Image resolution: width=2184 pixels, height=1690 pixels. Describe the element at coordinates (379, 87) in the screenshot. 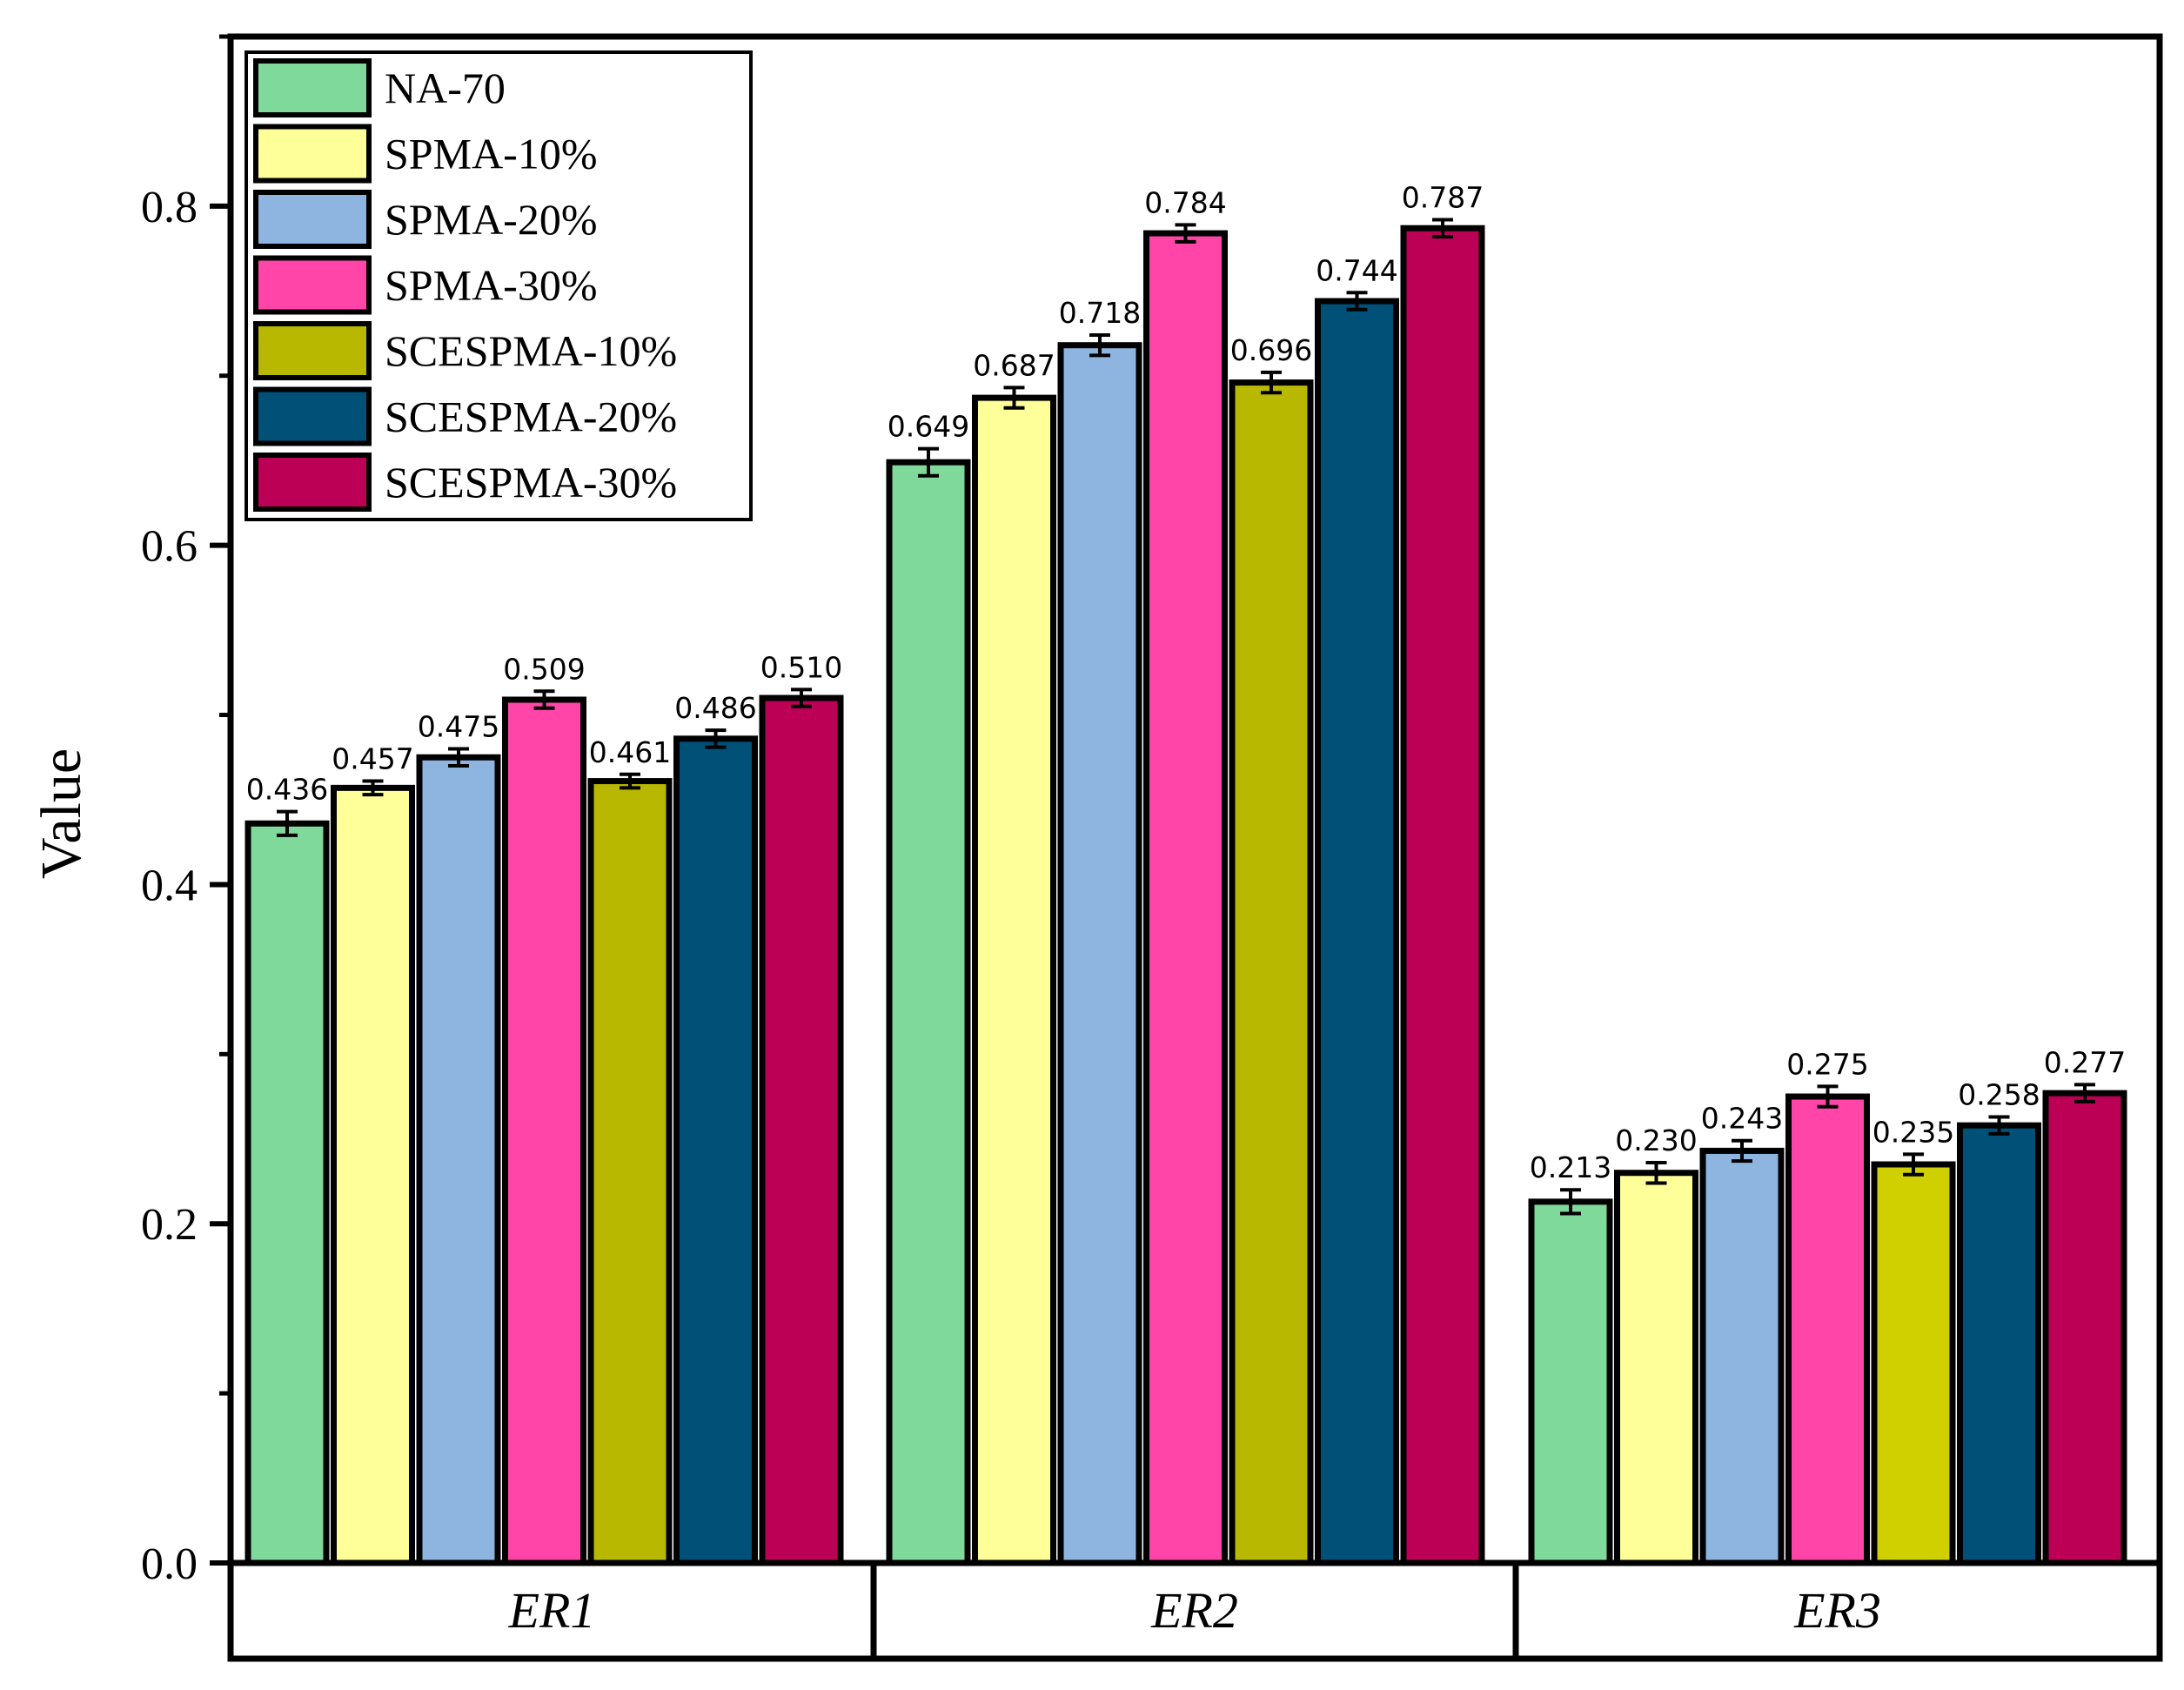

I see `legend-item: NA-70` at that location.